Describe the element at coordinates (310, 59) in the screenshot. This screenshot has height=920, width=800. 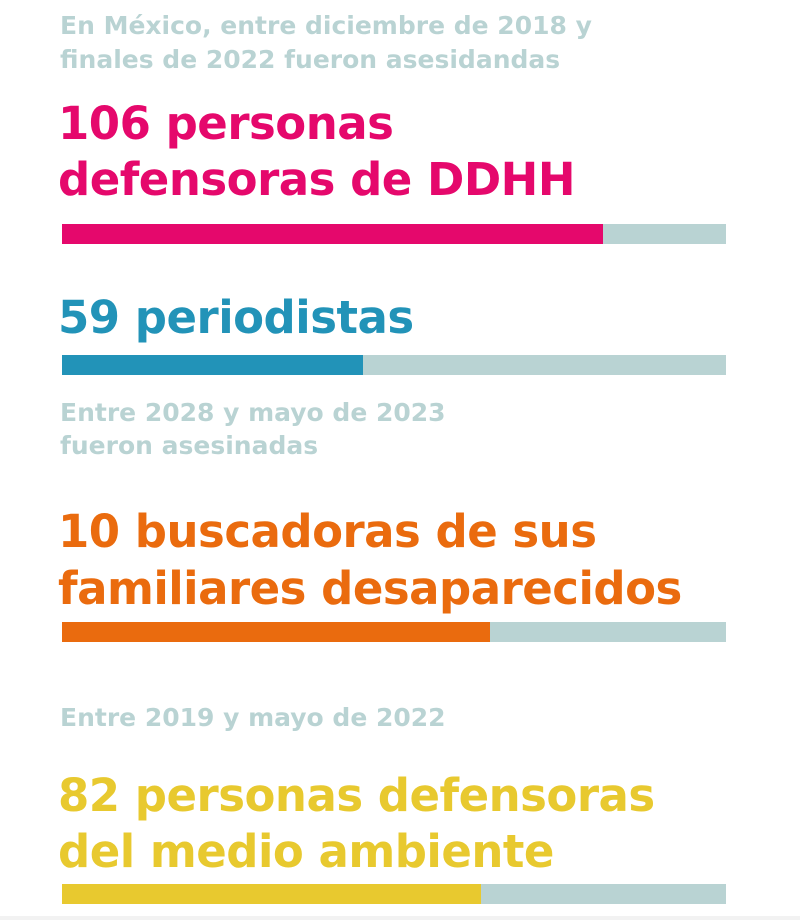
I see `intro-caption-line2: finales de 2022 fueron asesidandas` at that location.